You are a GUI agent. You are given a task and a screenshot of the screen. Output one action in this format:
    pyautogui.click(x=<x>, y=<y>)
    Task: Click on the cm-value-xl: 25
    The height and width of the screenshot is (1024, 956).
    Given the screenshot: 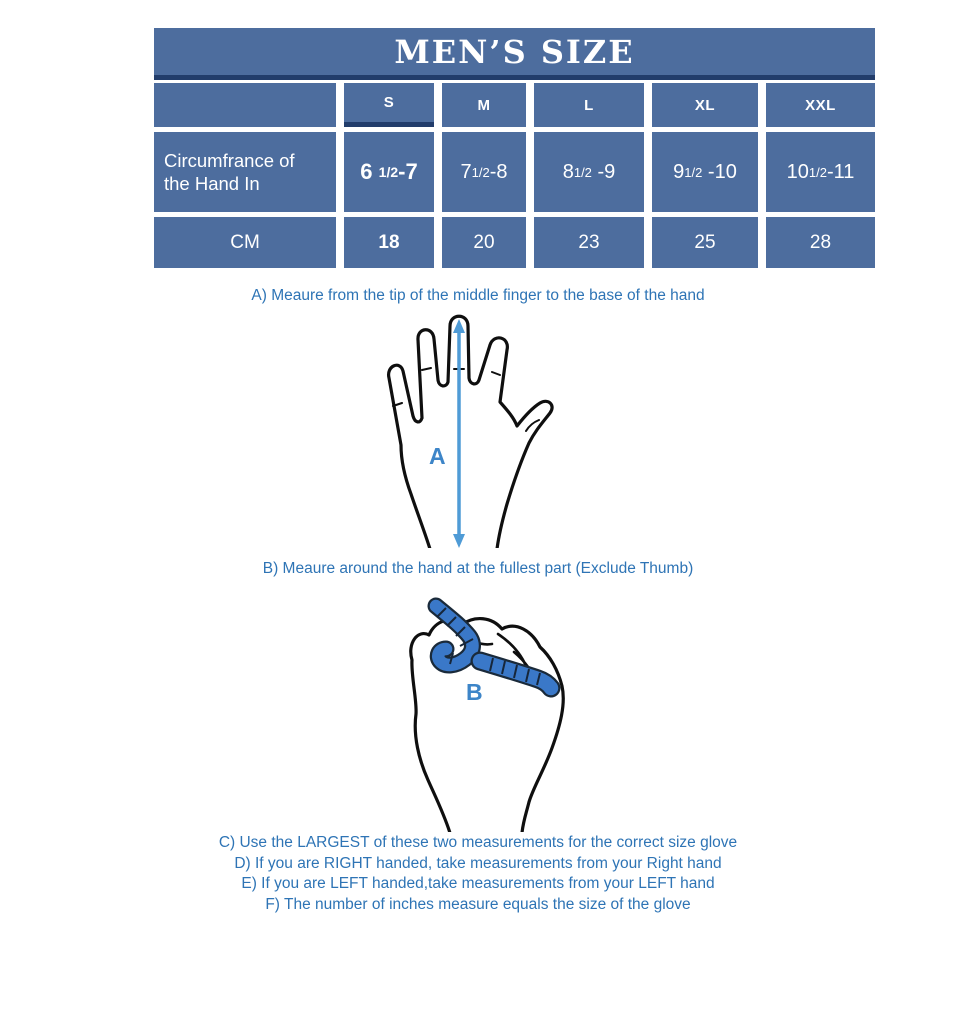 What is the action you would take?
    pyautogui.click(x=705, y=242)
    